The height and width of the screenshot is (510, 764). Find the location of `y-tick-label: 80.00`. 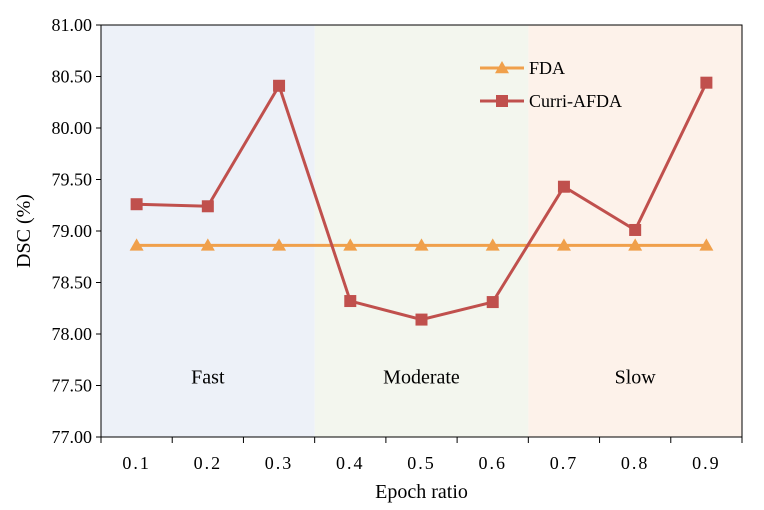

y-tick-label: 80.00 is located at coordinates (72, 128).